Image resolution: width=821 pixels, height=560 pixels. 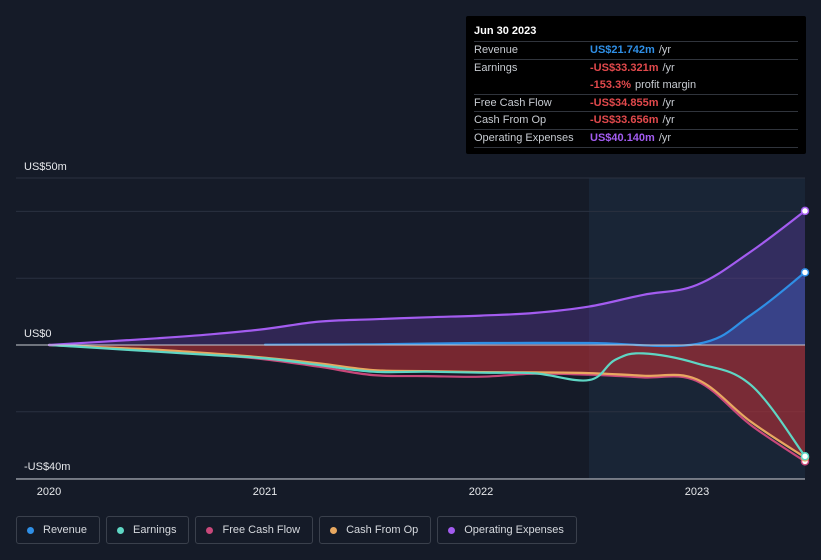 I want to click on tooltip-value: -US$34.855m, so click(x=624, y=102).